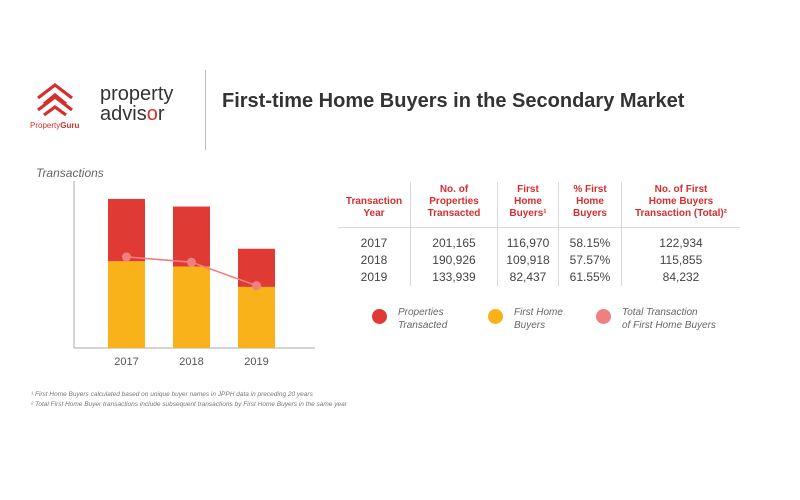 This screenshot has width=800, height=500. What do you see at coordinates (590, 239) in the screenshot?
I see `table-cell: 58.15%` at bounding box center [590, 239].